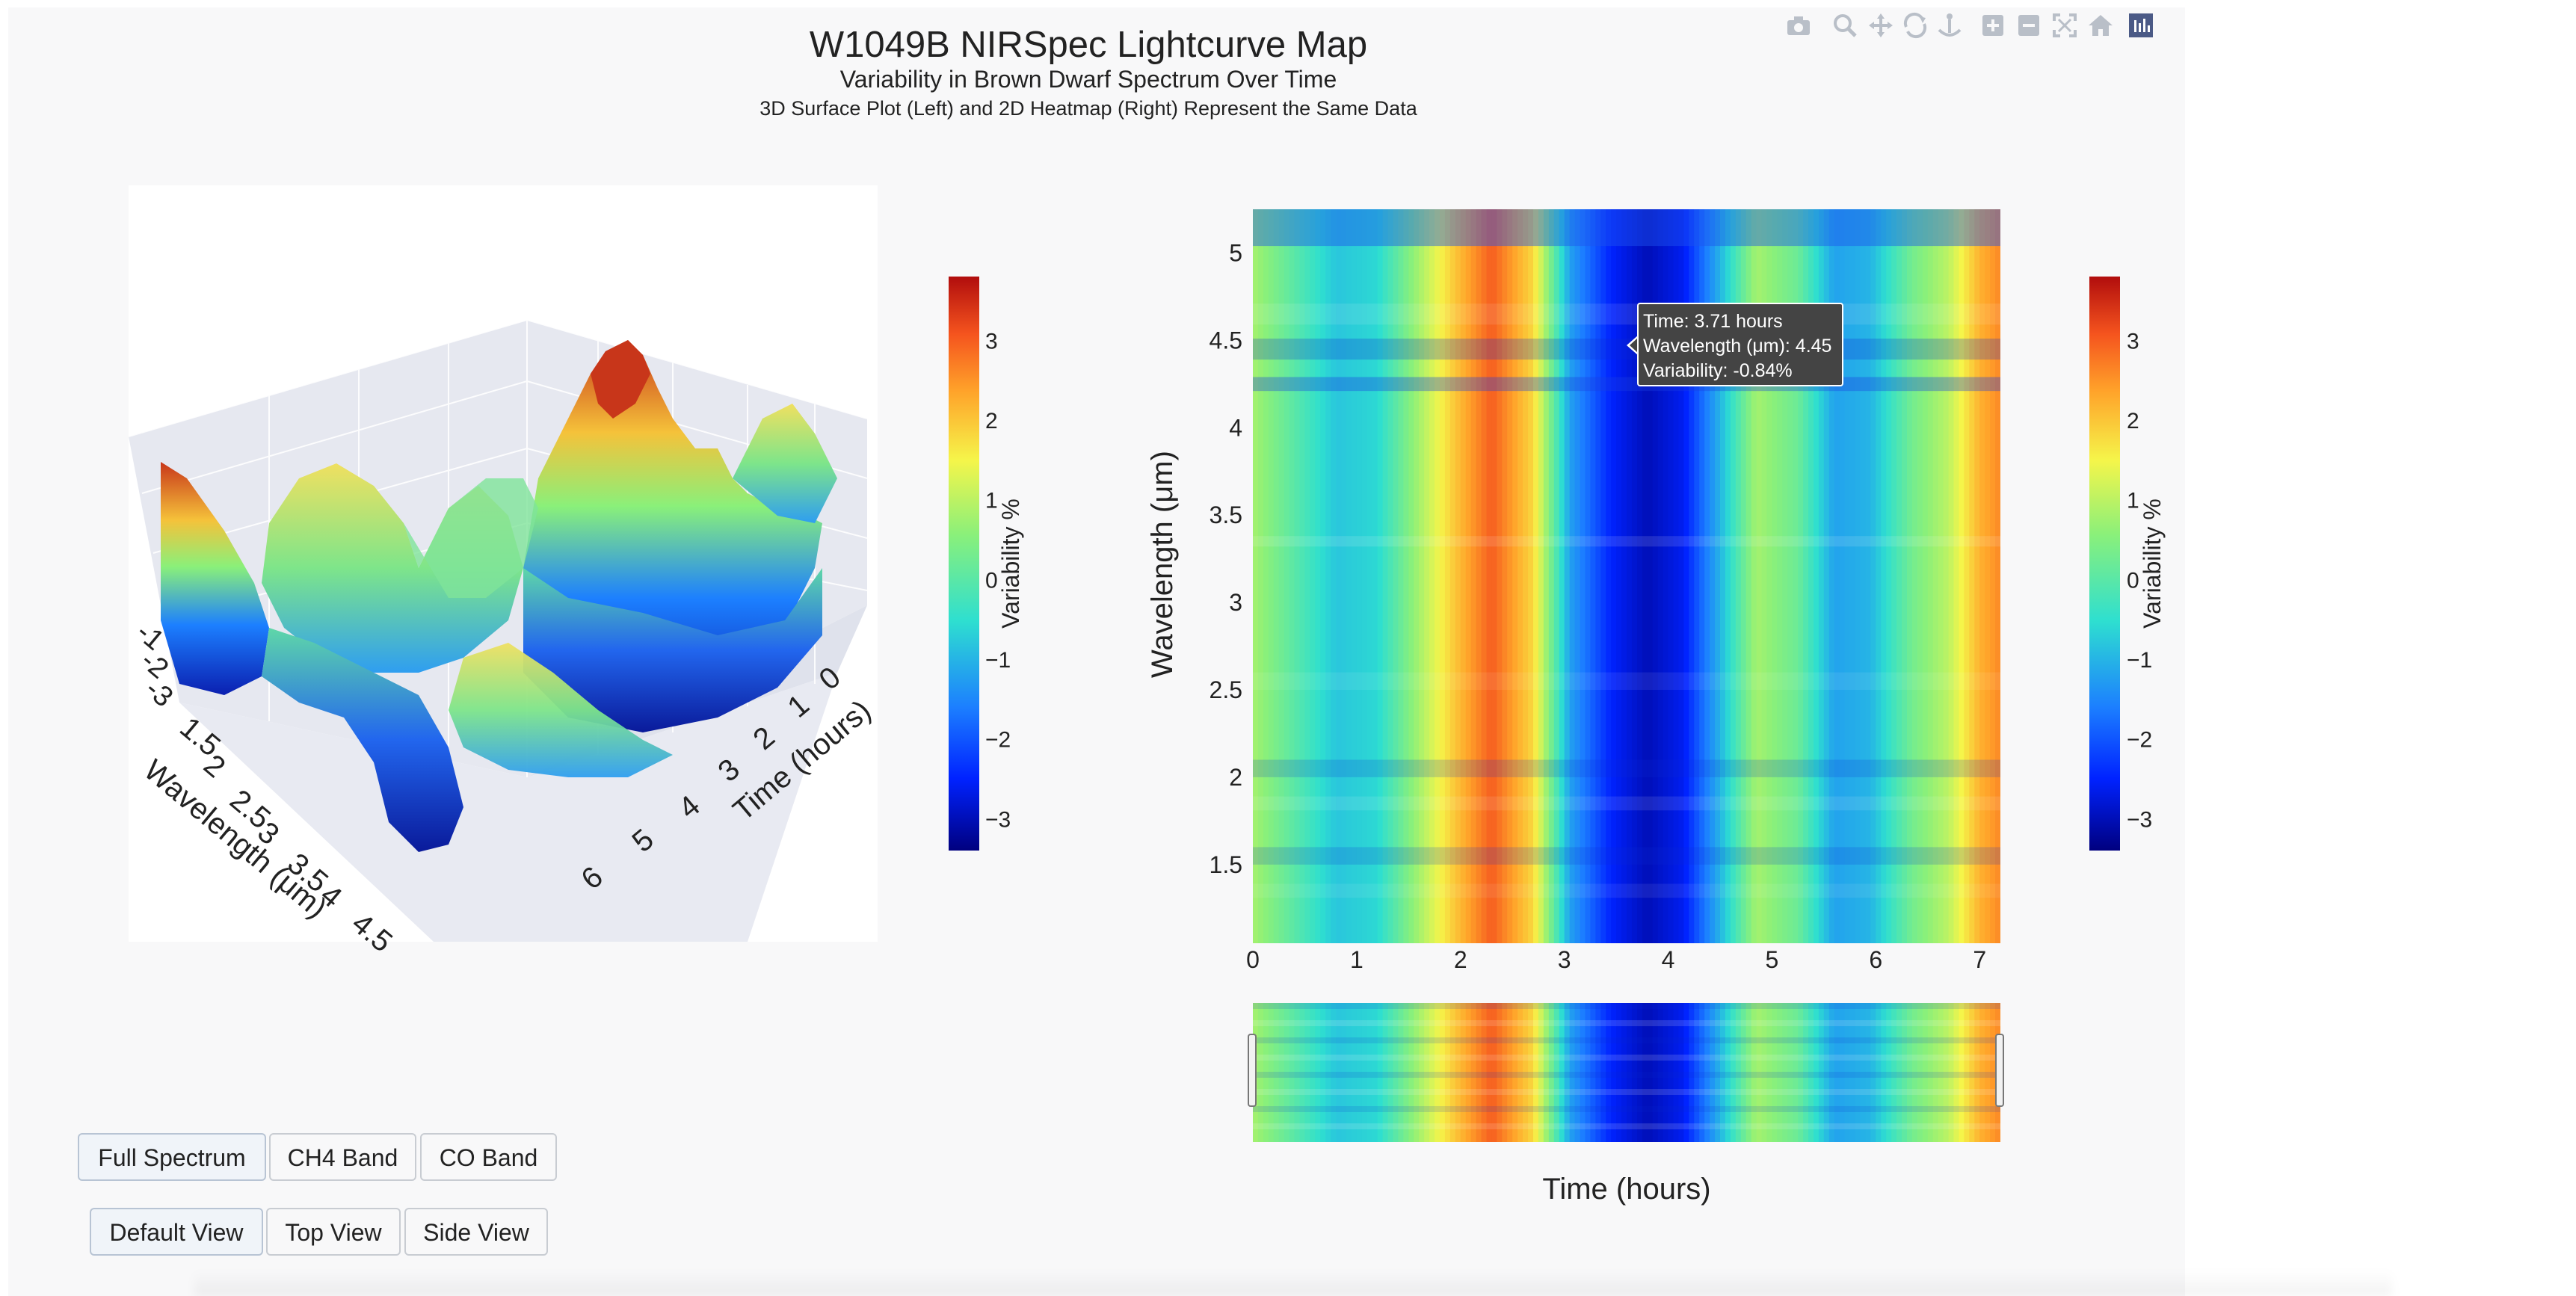 This screenshot has width=2576, height=1296. Describe the element at coordinates (1799, 25) in the screenshot. I see `camera-icon` at that location.